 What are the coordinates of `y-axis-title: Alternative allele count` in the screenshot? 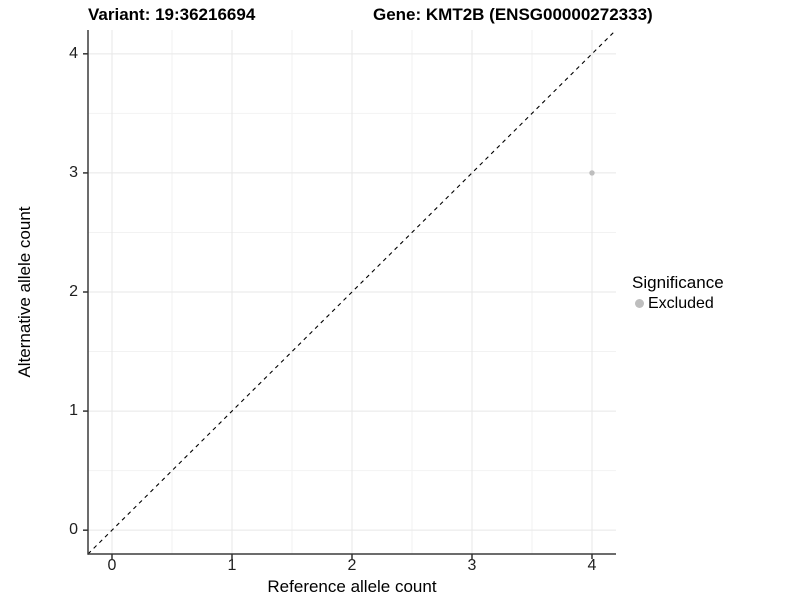 It's located at (24, 292).